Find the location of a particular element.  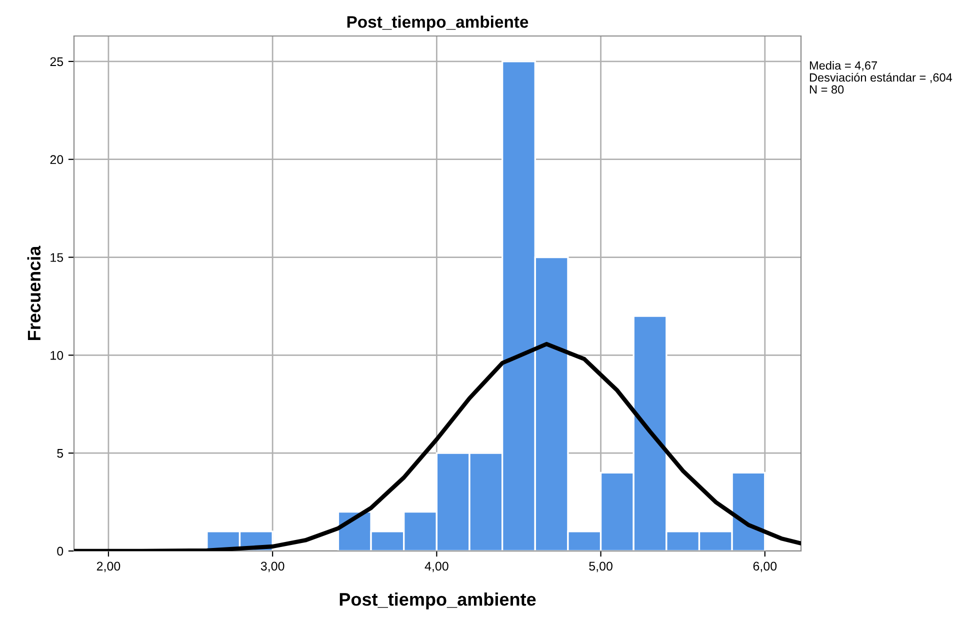

y-tick-label: 0 is located at coordinates (60, 551).